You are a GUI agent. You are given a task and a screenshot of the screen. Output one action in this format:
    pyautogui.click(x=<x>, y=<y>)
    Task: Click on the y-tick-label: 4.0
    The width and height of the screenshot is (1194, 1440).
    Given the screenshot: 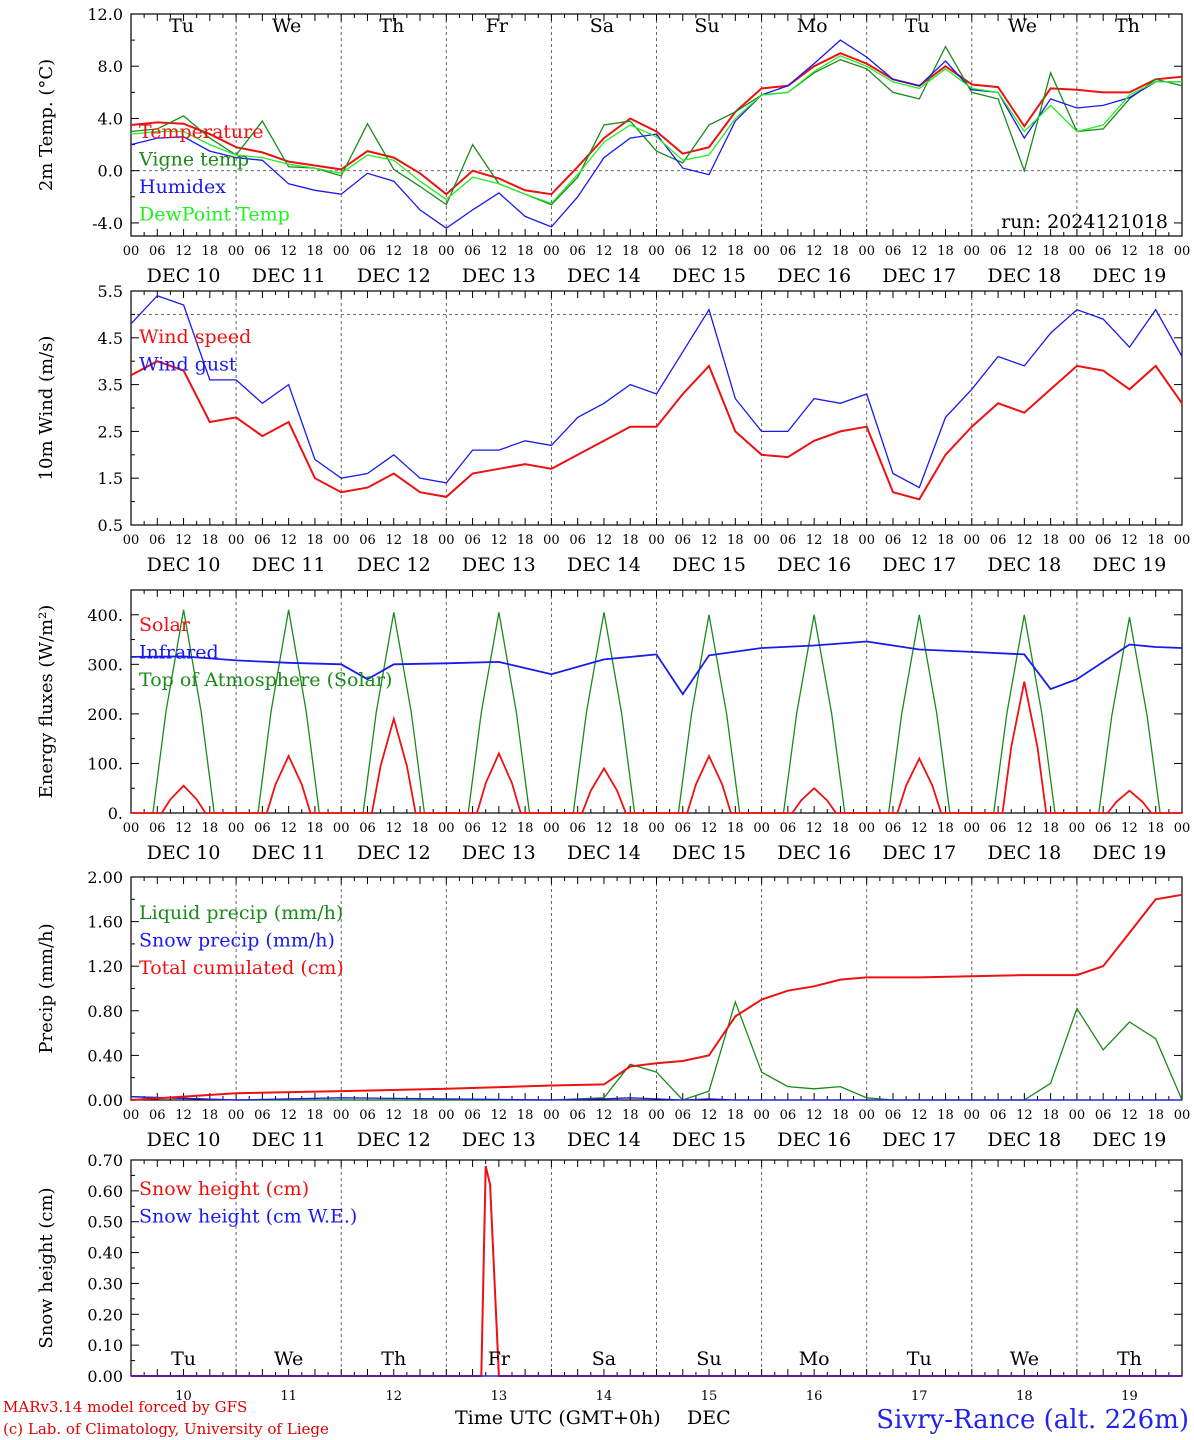 What is the action you would take?
    pyautogui.click(x=110, y=118)
    